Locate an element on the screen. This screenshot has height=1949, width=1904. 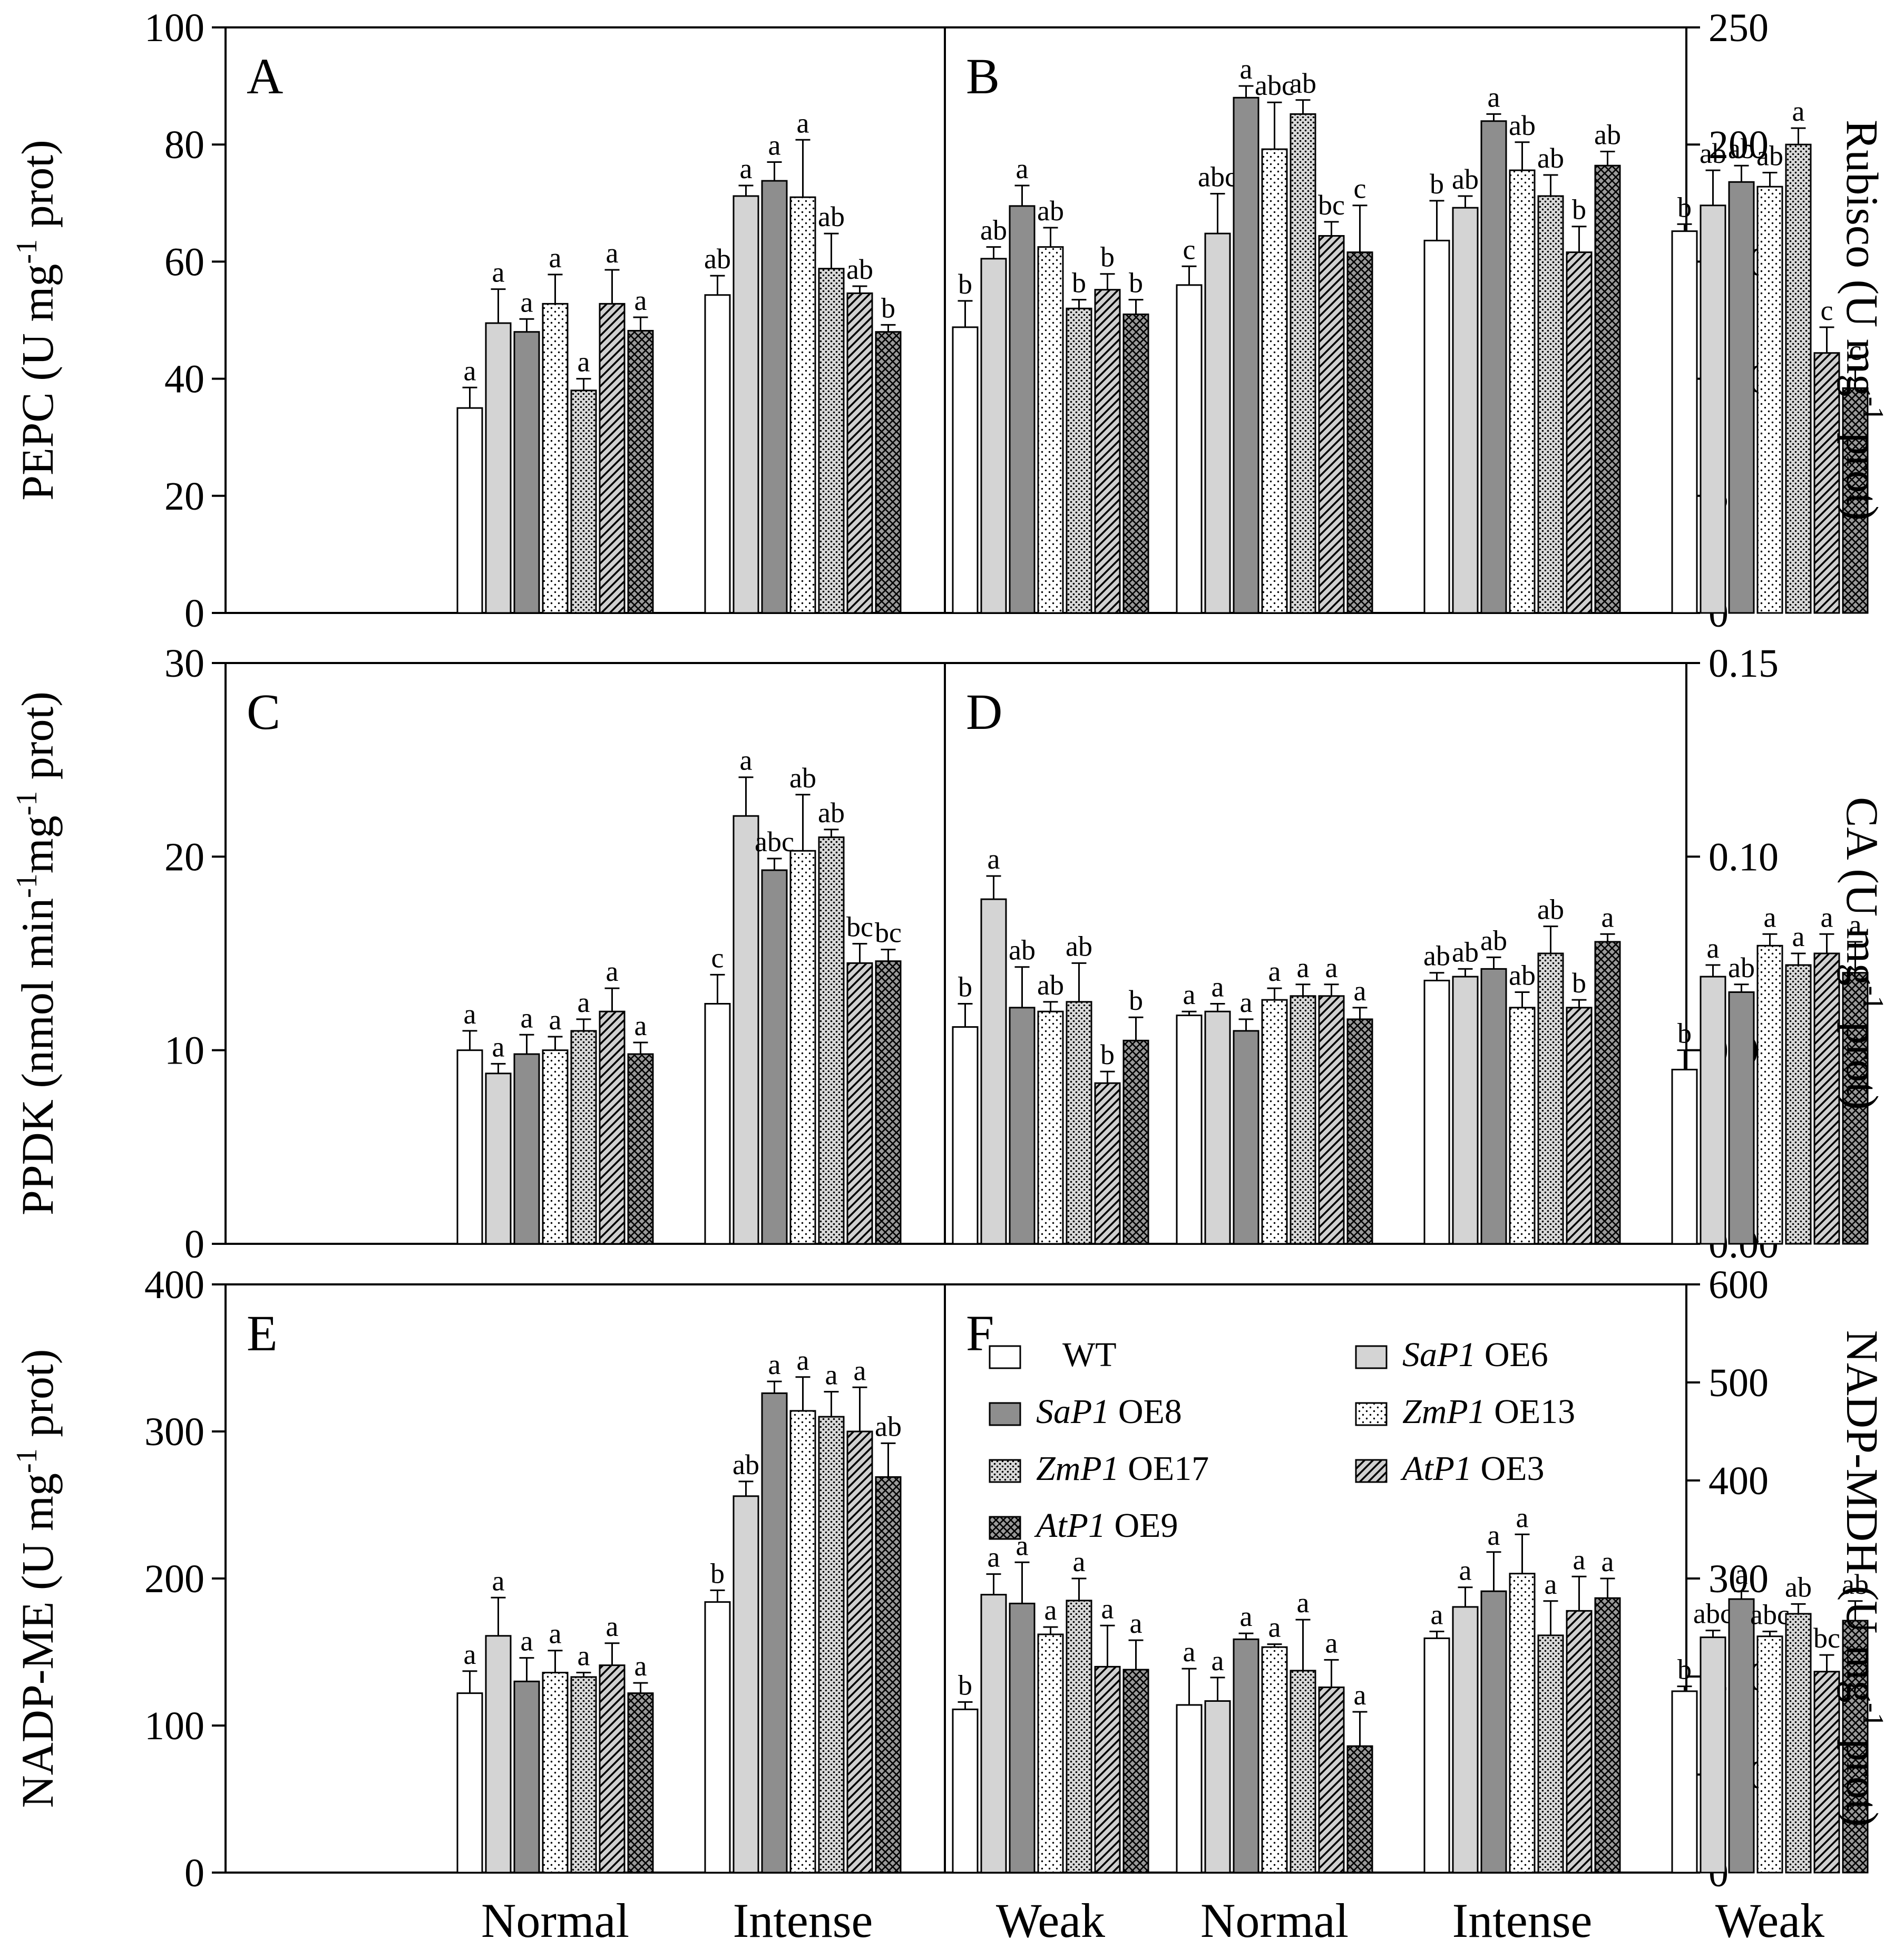
y-tick-label: 20 is located at coordinates (184, 857).